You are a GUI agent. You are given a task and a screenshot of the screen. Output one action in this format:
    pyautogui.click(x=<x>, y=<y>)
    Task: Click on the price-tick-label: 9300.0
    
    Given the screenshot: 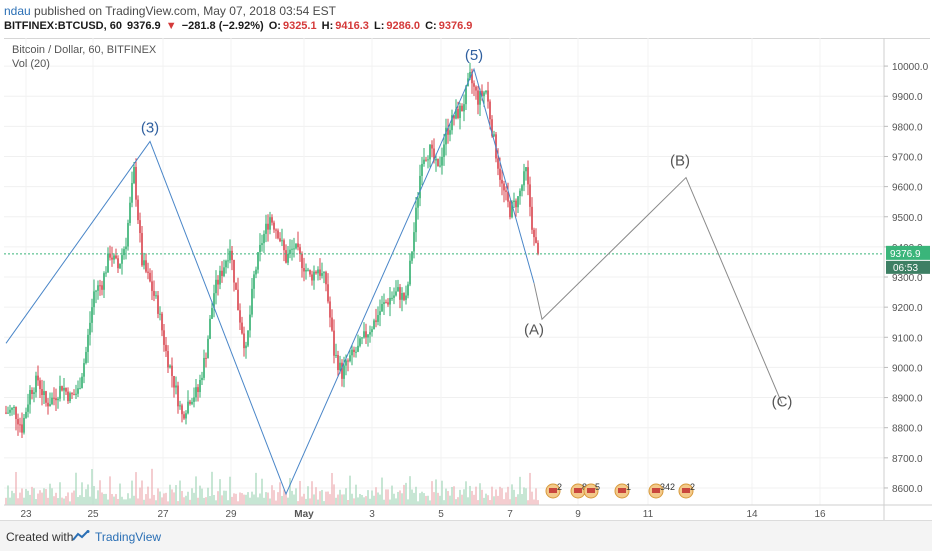 What is the action you would take?
    pyautogui.click(x=907, y=278)
    